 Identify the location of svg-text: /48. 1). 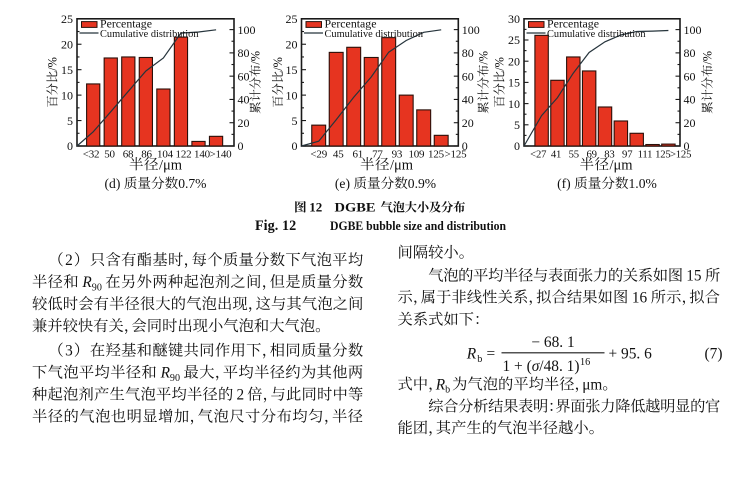
(559, 366).